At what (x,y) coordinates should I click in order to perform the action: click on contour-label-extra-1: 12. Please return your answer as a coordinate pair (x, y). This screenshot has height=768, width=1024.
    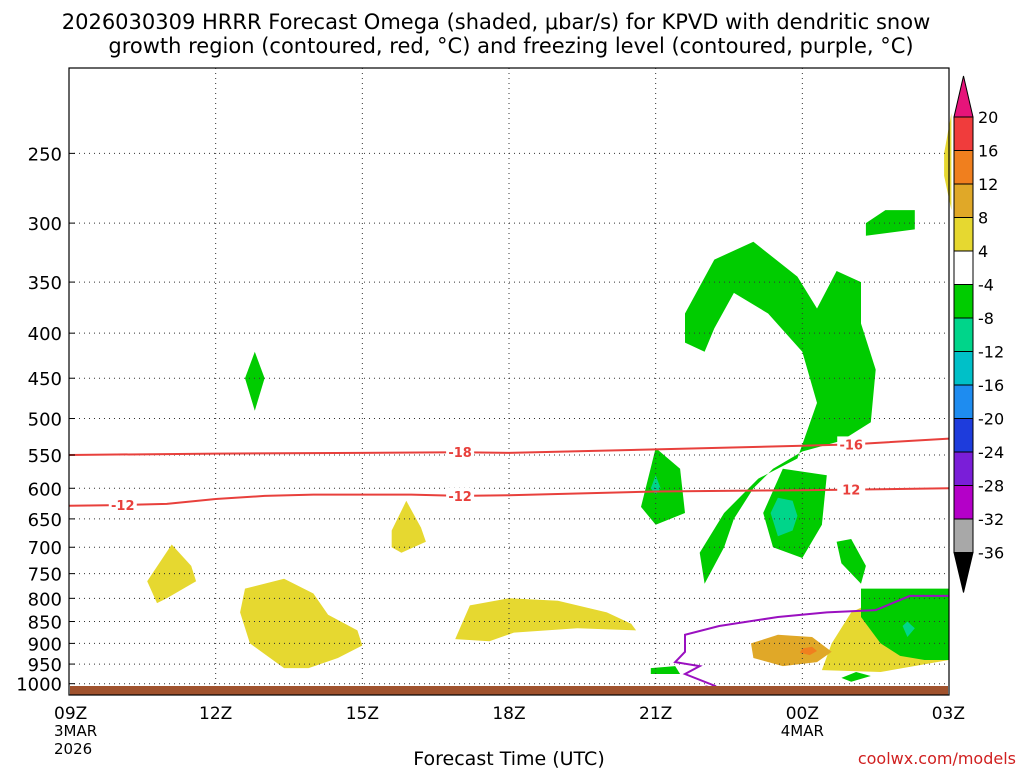
    Looking at the image, I should click on (851, 491).